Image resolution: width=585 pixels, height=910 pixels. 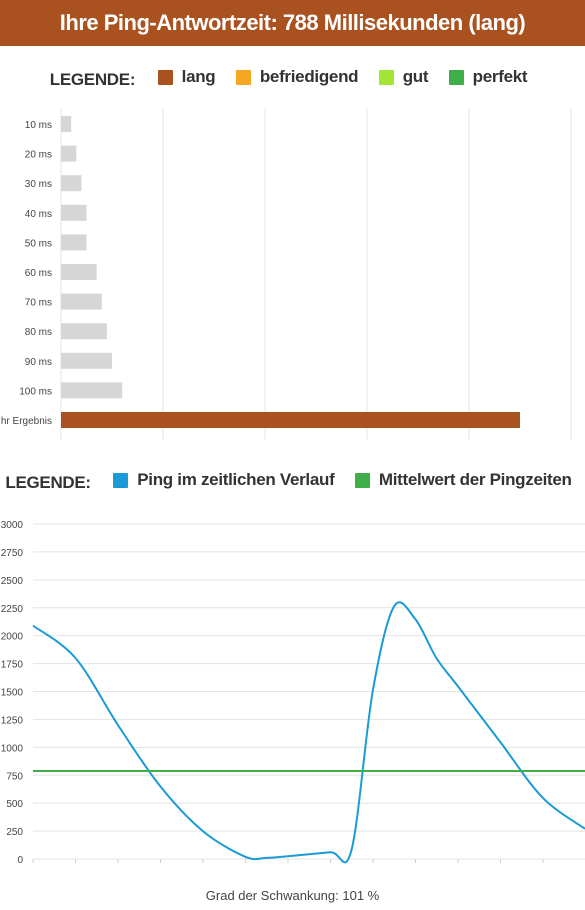 What do you see at coordinates (12, 553) in the screenshot?
I see `y-tick-label: 2750` at bounding box center [12, 553].